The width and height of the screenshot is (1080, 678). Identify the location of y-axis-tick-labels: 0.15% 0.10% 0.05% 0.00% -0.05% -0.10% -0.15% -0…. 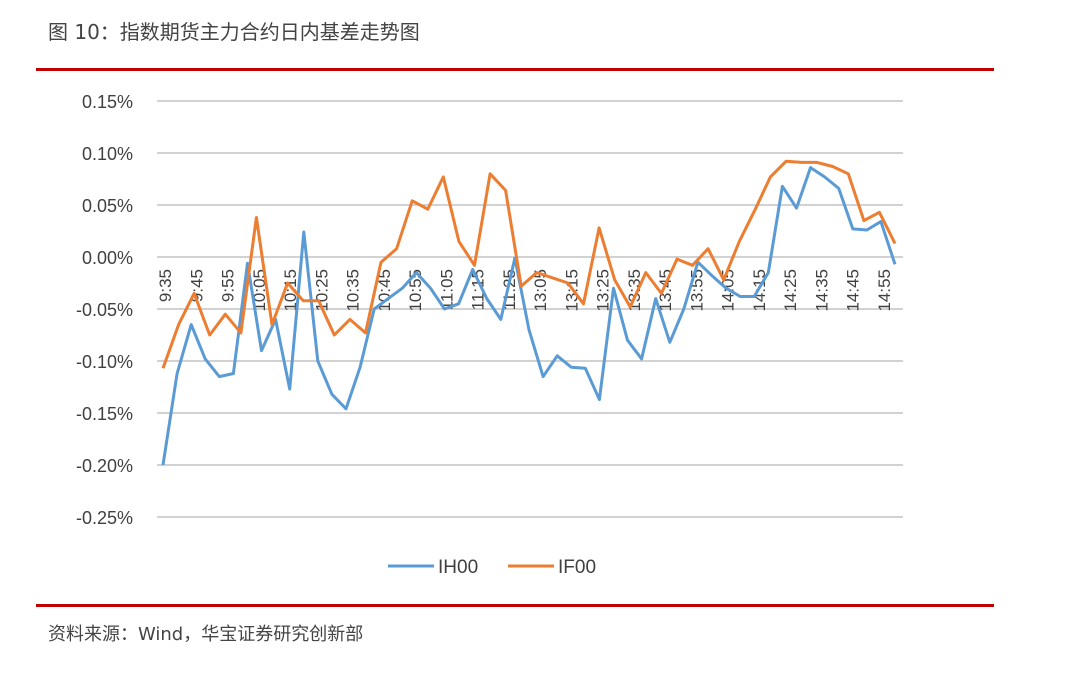
(104, 310).